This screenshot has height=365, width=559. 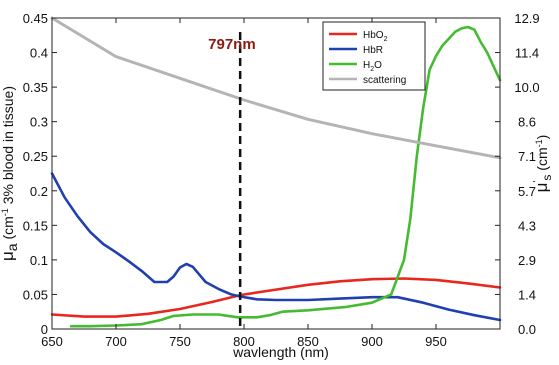 What do you see at coordinates (527, 294) in the screenshot?
I see `y2-tick-label: 1.4` at bounding box center [527, 294].